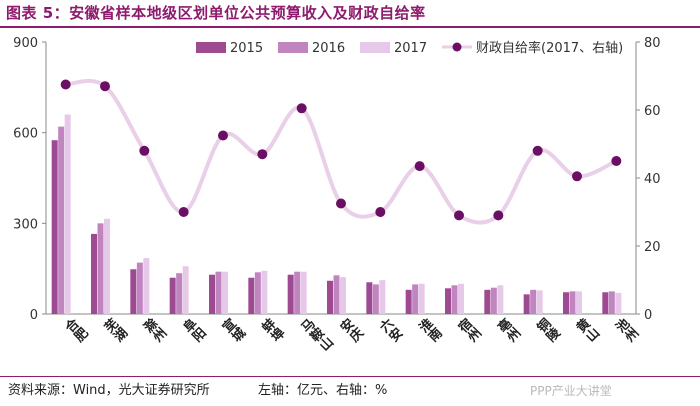  What do you see at coordinates (350, 376) in the screenshot?
I see `footer-rule` at bounding box center [350, 376].